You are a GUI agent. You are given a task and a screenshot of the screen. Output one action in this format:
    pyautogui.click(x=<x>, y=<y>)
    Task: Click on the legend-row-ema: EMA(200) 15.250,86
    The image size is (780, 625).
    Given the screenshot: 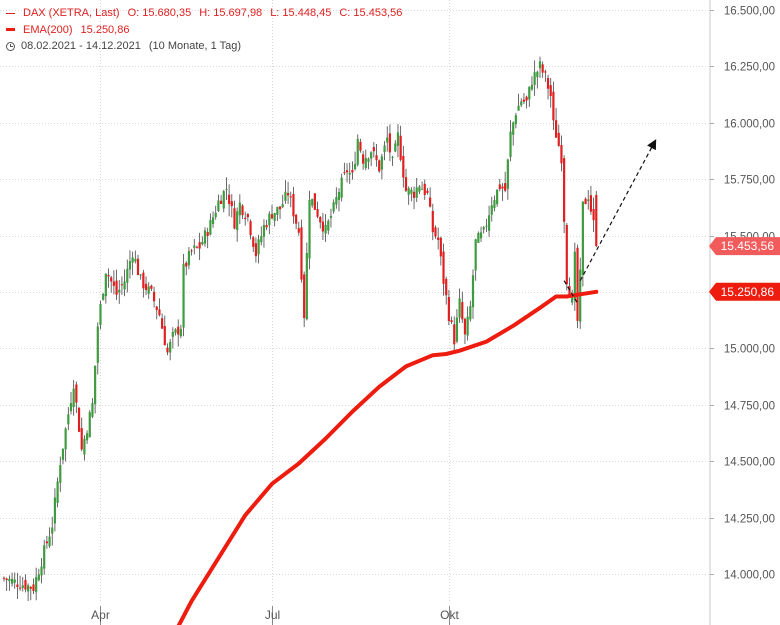 What is the action you would take?
    pyautogui.click(x=204, y=30)
    